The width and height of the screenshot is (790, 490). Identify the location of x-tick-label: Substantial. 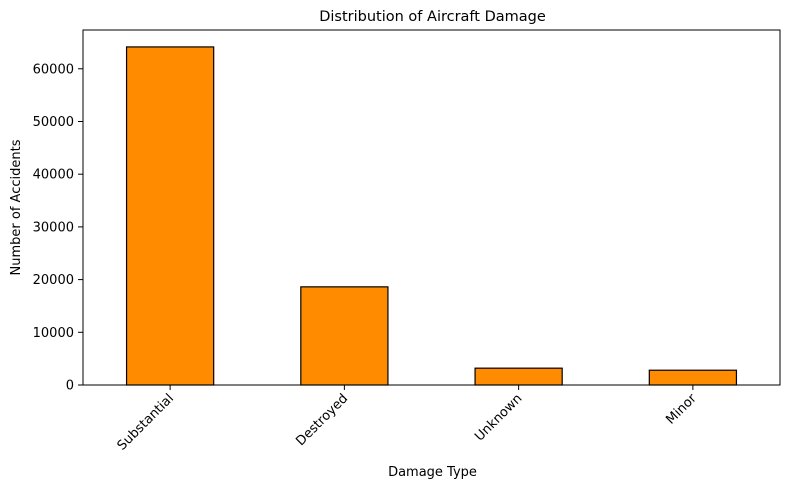
(146, 422).